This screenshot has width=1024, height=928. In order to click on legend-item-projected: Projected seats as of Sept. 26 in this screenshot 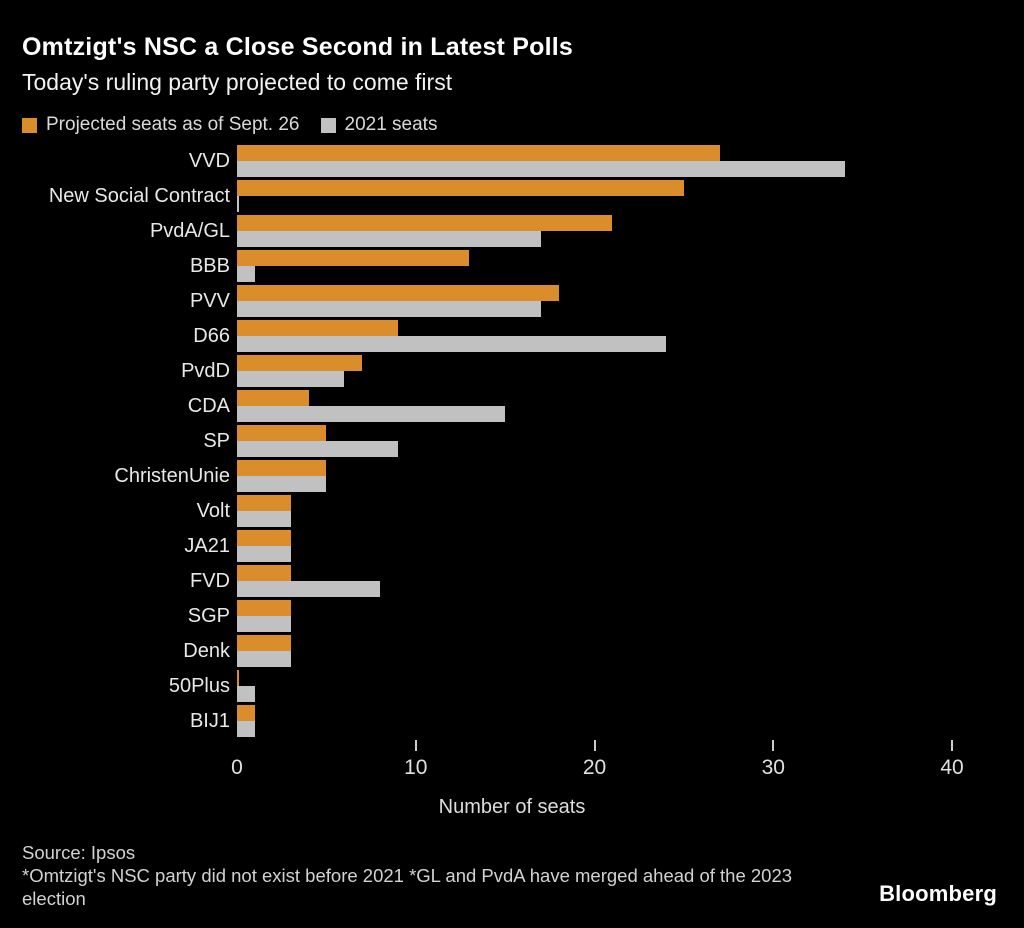, I will do `click(161, 125)`.